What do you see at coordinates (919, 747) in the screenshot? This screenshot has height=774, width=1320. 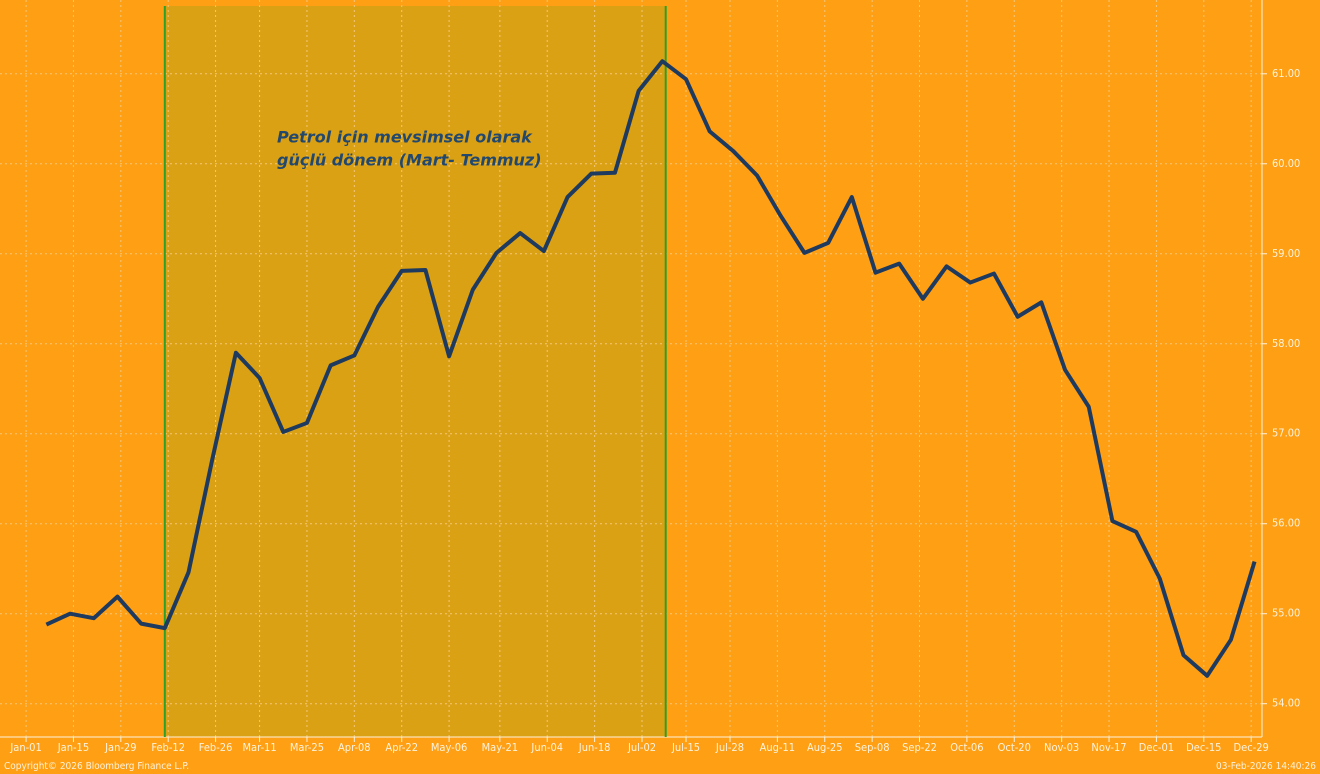 I see `x-tick-label: Sep-22` at bounding box center [919, 747].